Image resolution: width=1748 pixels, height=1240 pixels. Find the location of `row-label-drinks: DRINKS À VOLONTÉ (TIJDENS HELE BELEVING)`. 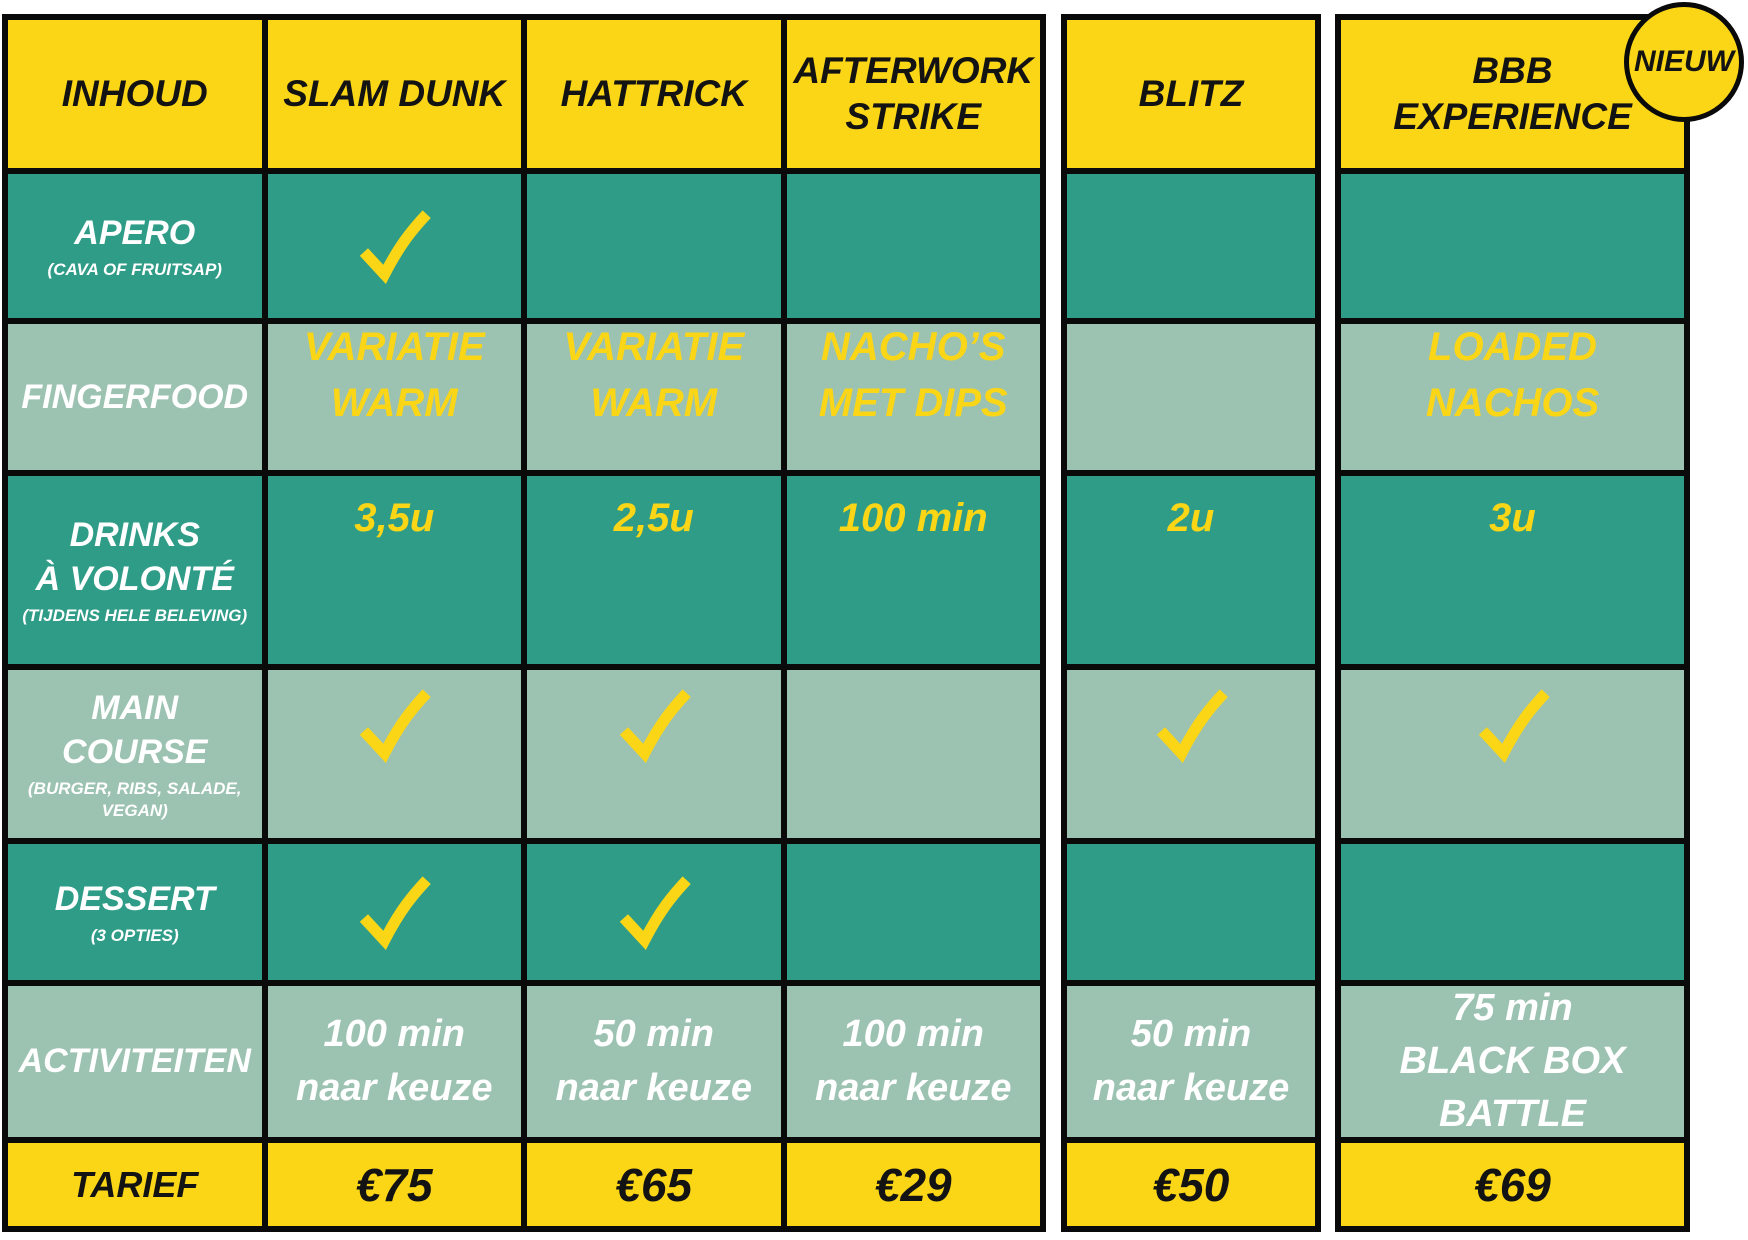

row-label-drinks: DRINKS À VOLONTÉ (TIJDENS HELE BELEVING) is located at coordinates (135, 570).